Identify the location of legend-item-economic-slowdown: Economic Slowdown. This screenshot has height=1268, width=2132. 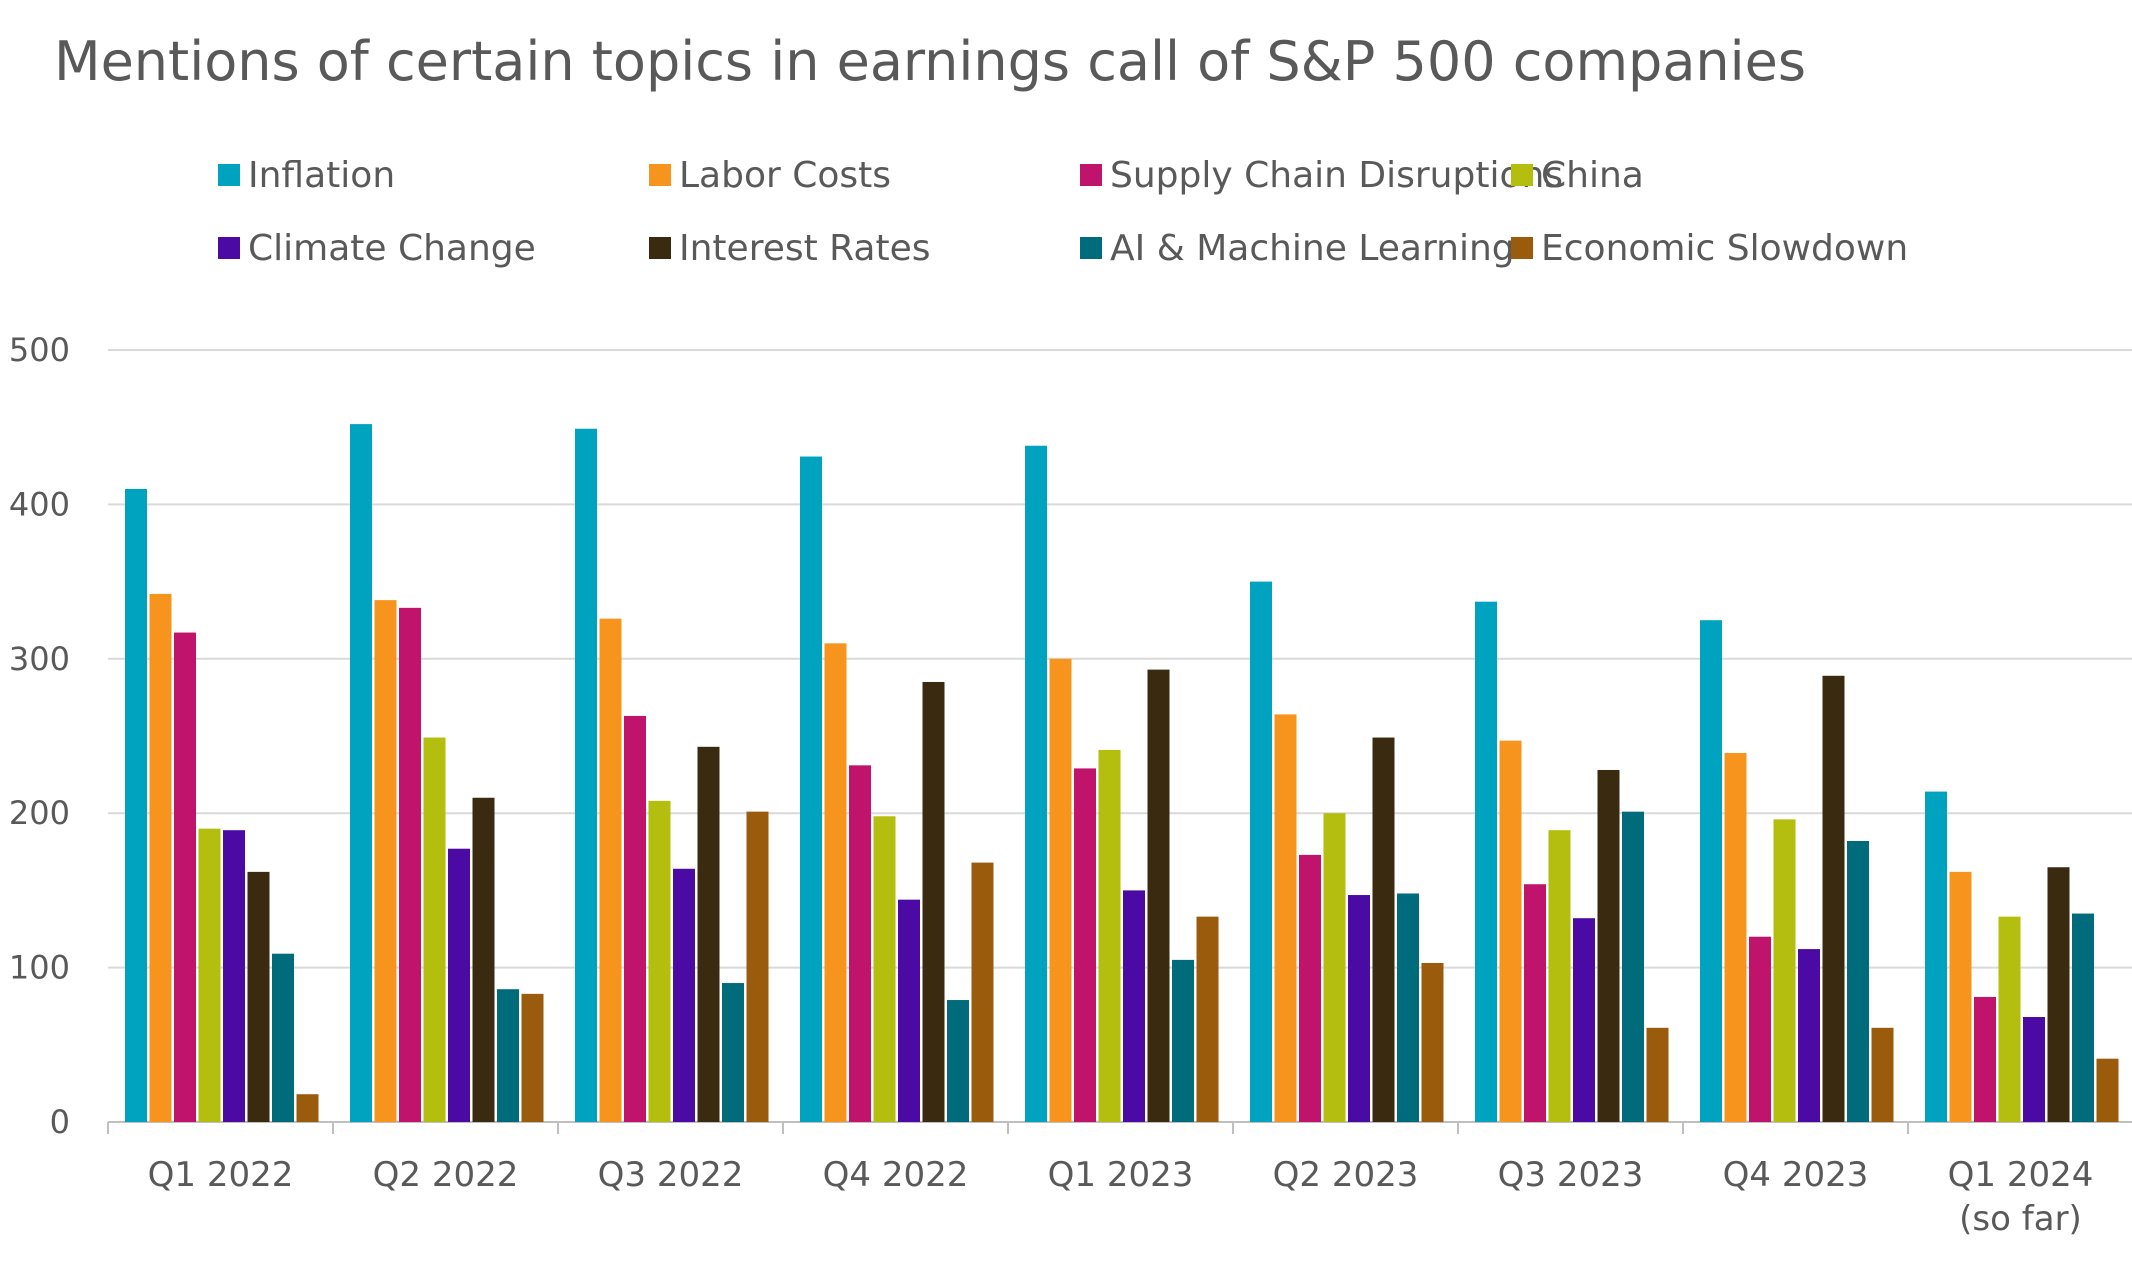
(1709, 248).